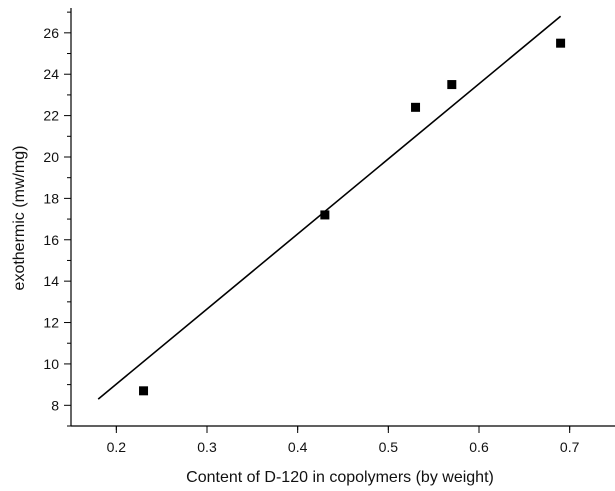 The width and height of the screenshot is (615, 491). I want to click on x-tick-label: 0.3, so click(207, 447).